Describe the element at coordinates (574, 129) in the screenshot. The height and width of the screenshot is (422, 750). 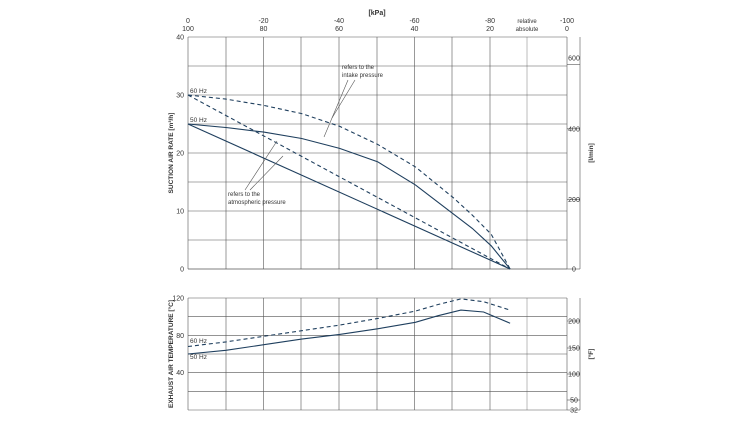
I see `y-right-tick-label: 400` at that location.